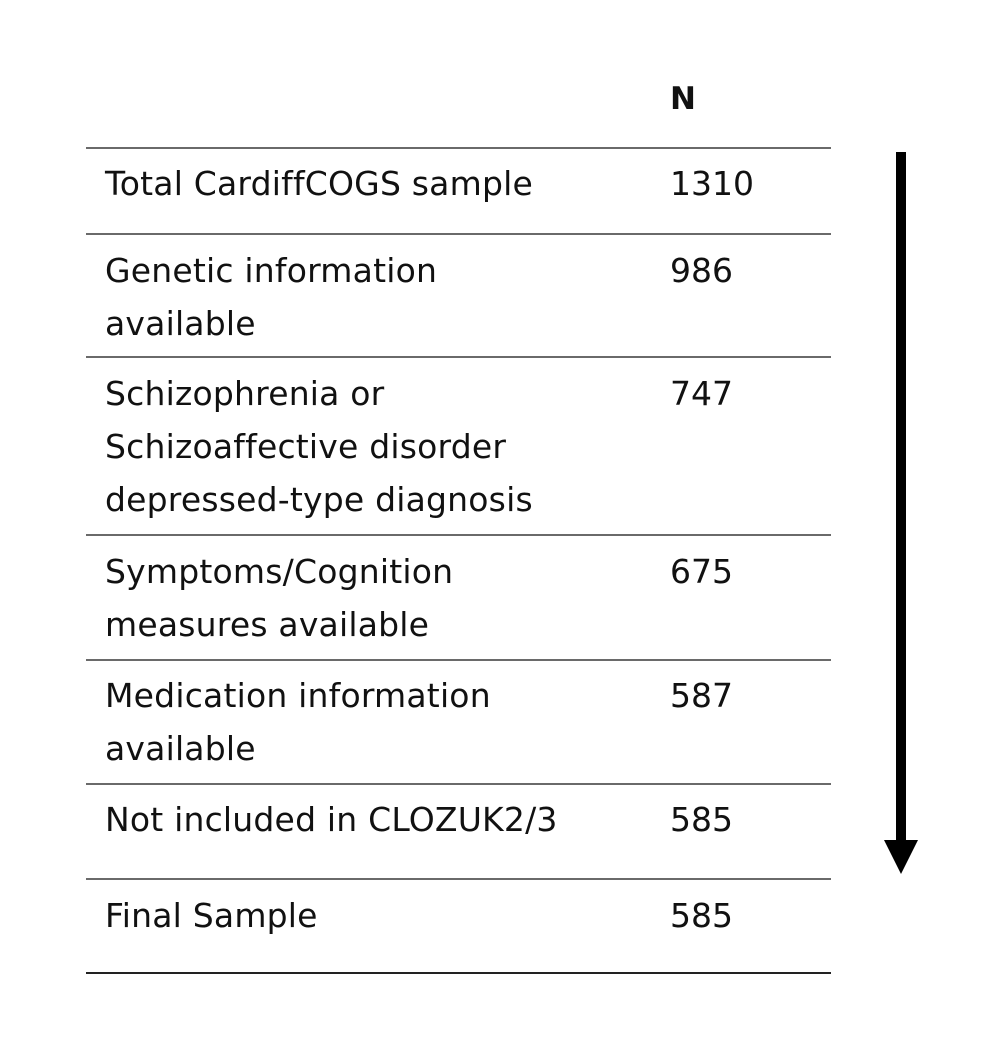 The height and width of the screenshot is (1047, 995). Describe the element at coordinates (298, 722) in the screenshot. I see `row-label-medication: Medication information available` at that location.